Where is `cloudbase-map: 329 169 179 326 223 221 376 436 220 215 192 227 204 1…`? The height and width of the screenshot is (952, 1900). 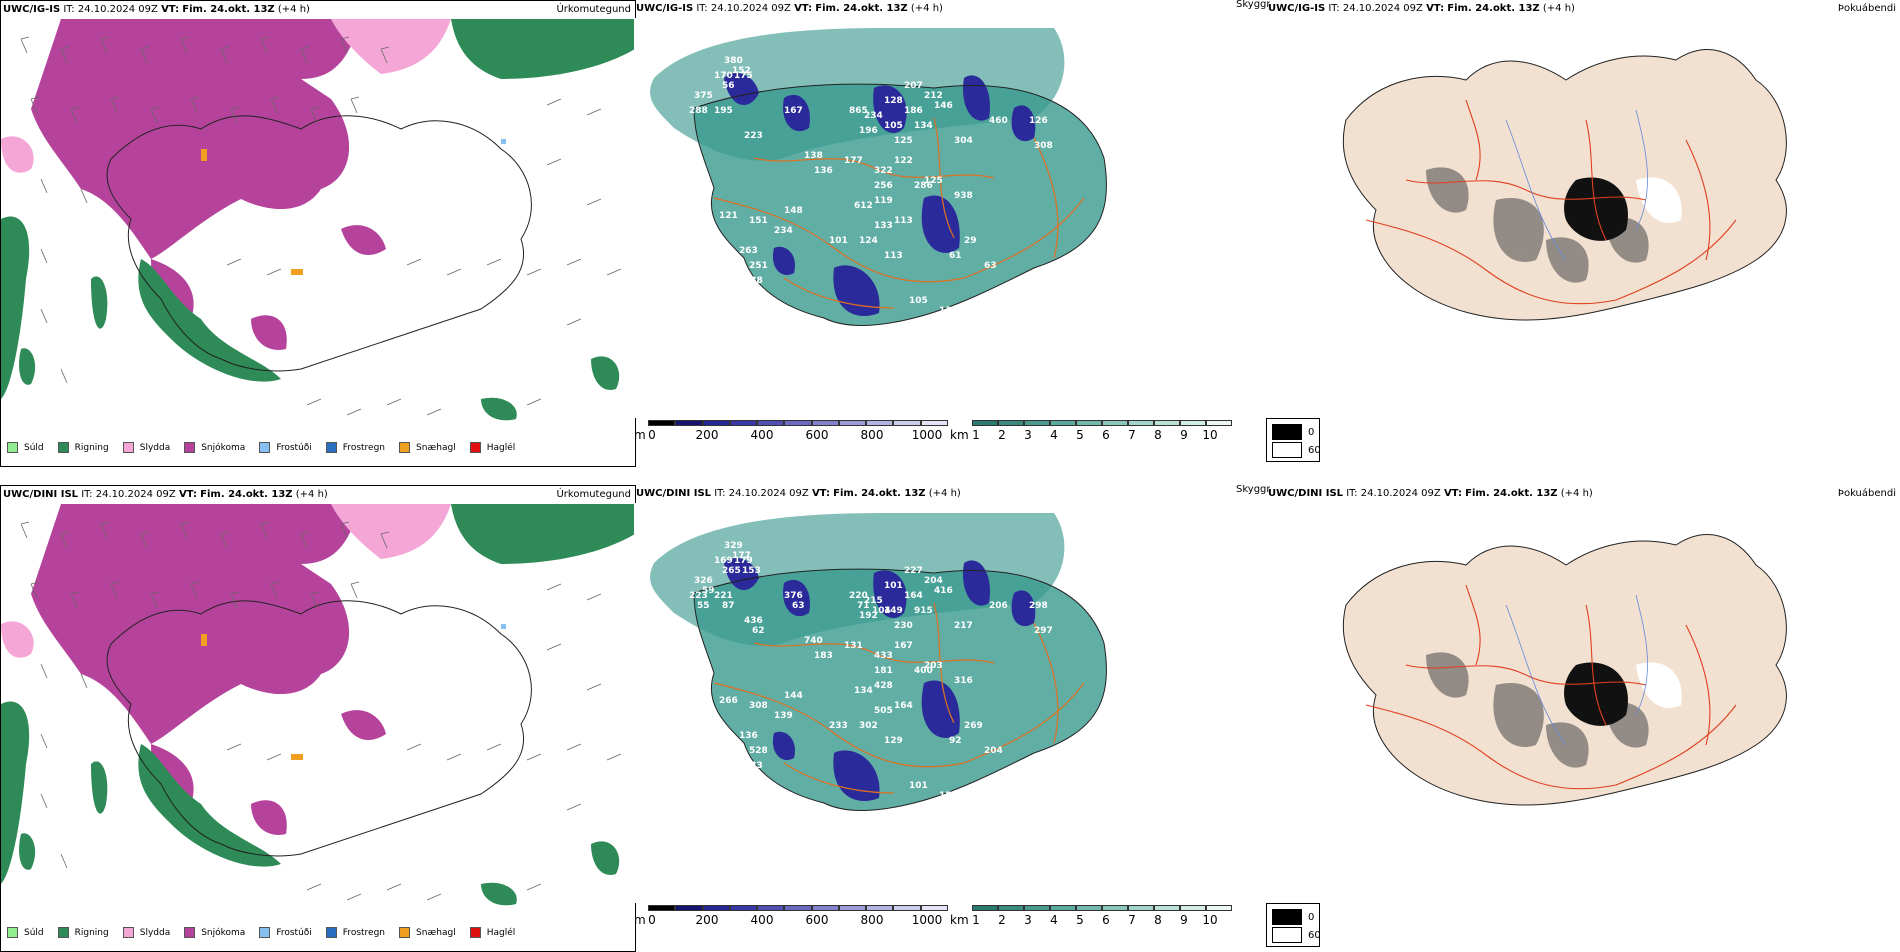
cloudbase-map: 329 169 179 326 223 221 376 436 220 215 192 227 204 1… is located at coordinates (934, 703).